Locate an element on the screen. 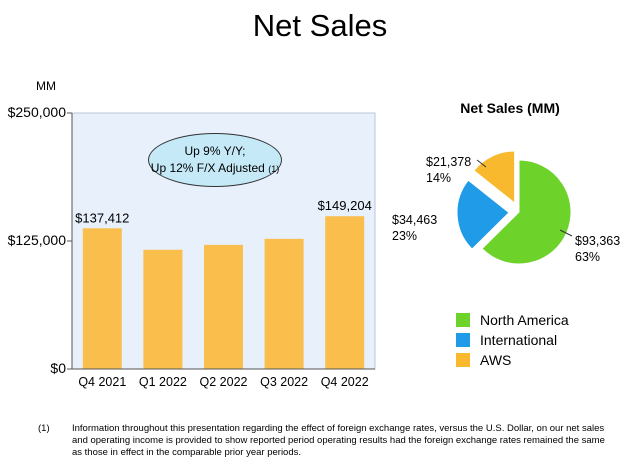 The width and height of the screenshot is (640, 469). data-label: $149,204 is located at coordinates (345, 205).